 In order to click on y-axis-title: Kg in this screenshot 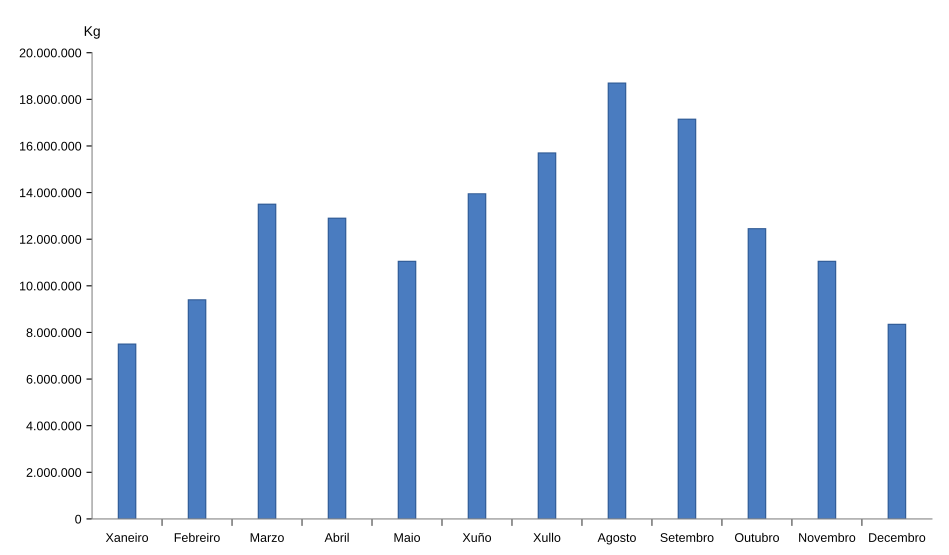, I will do `click(92, 32)`.